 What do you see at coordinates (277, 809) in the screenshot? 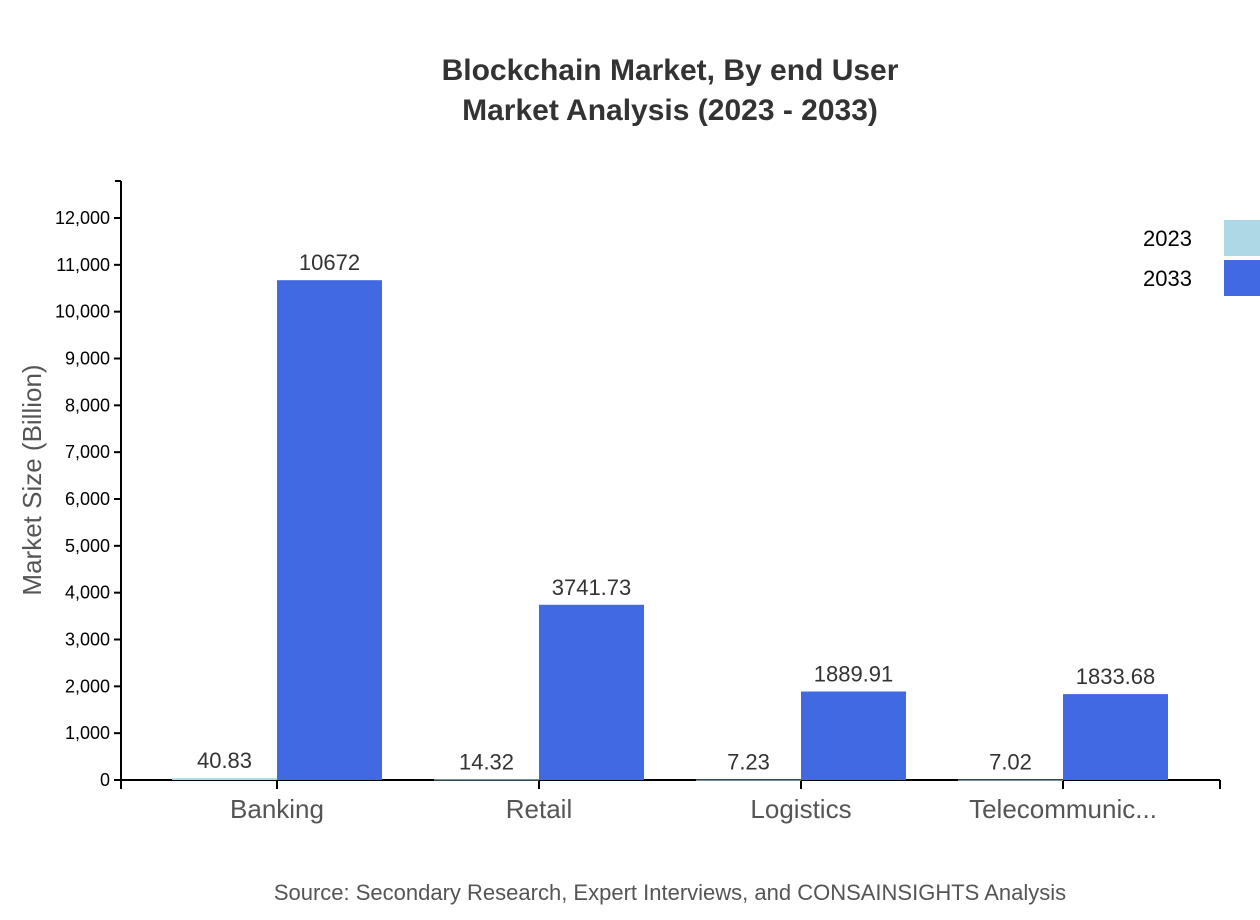
I see `x-tick-label: Banking` at bounding box center [277, 809].